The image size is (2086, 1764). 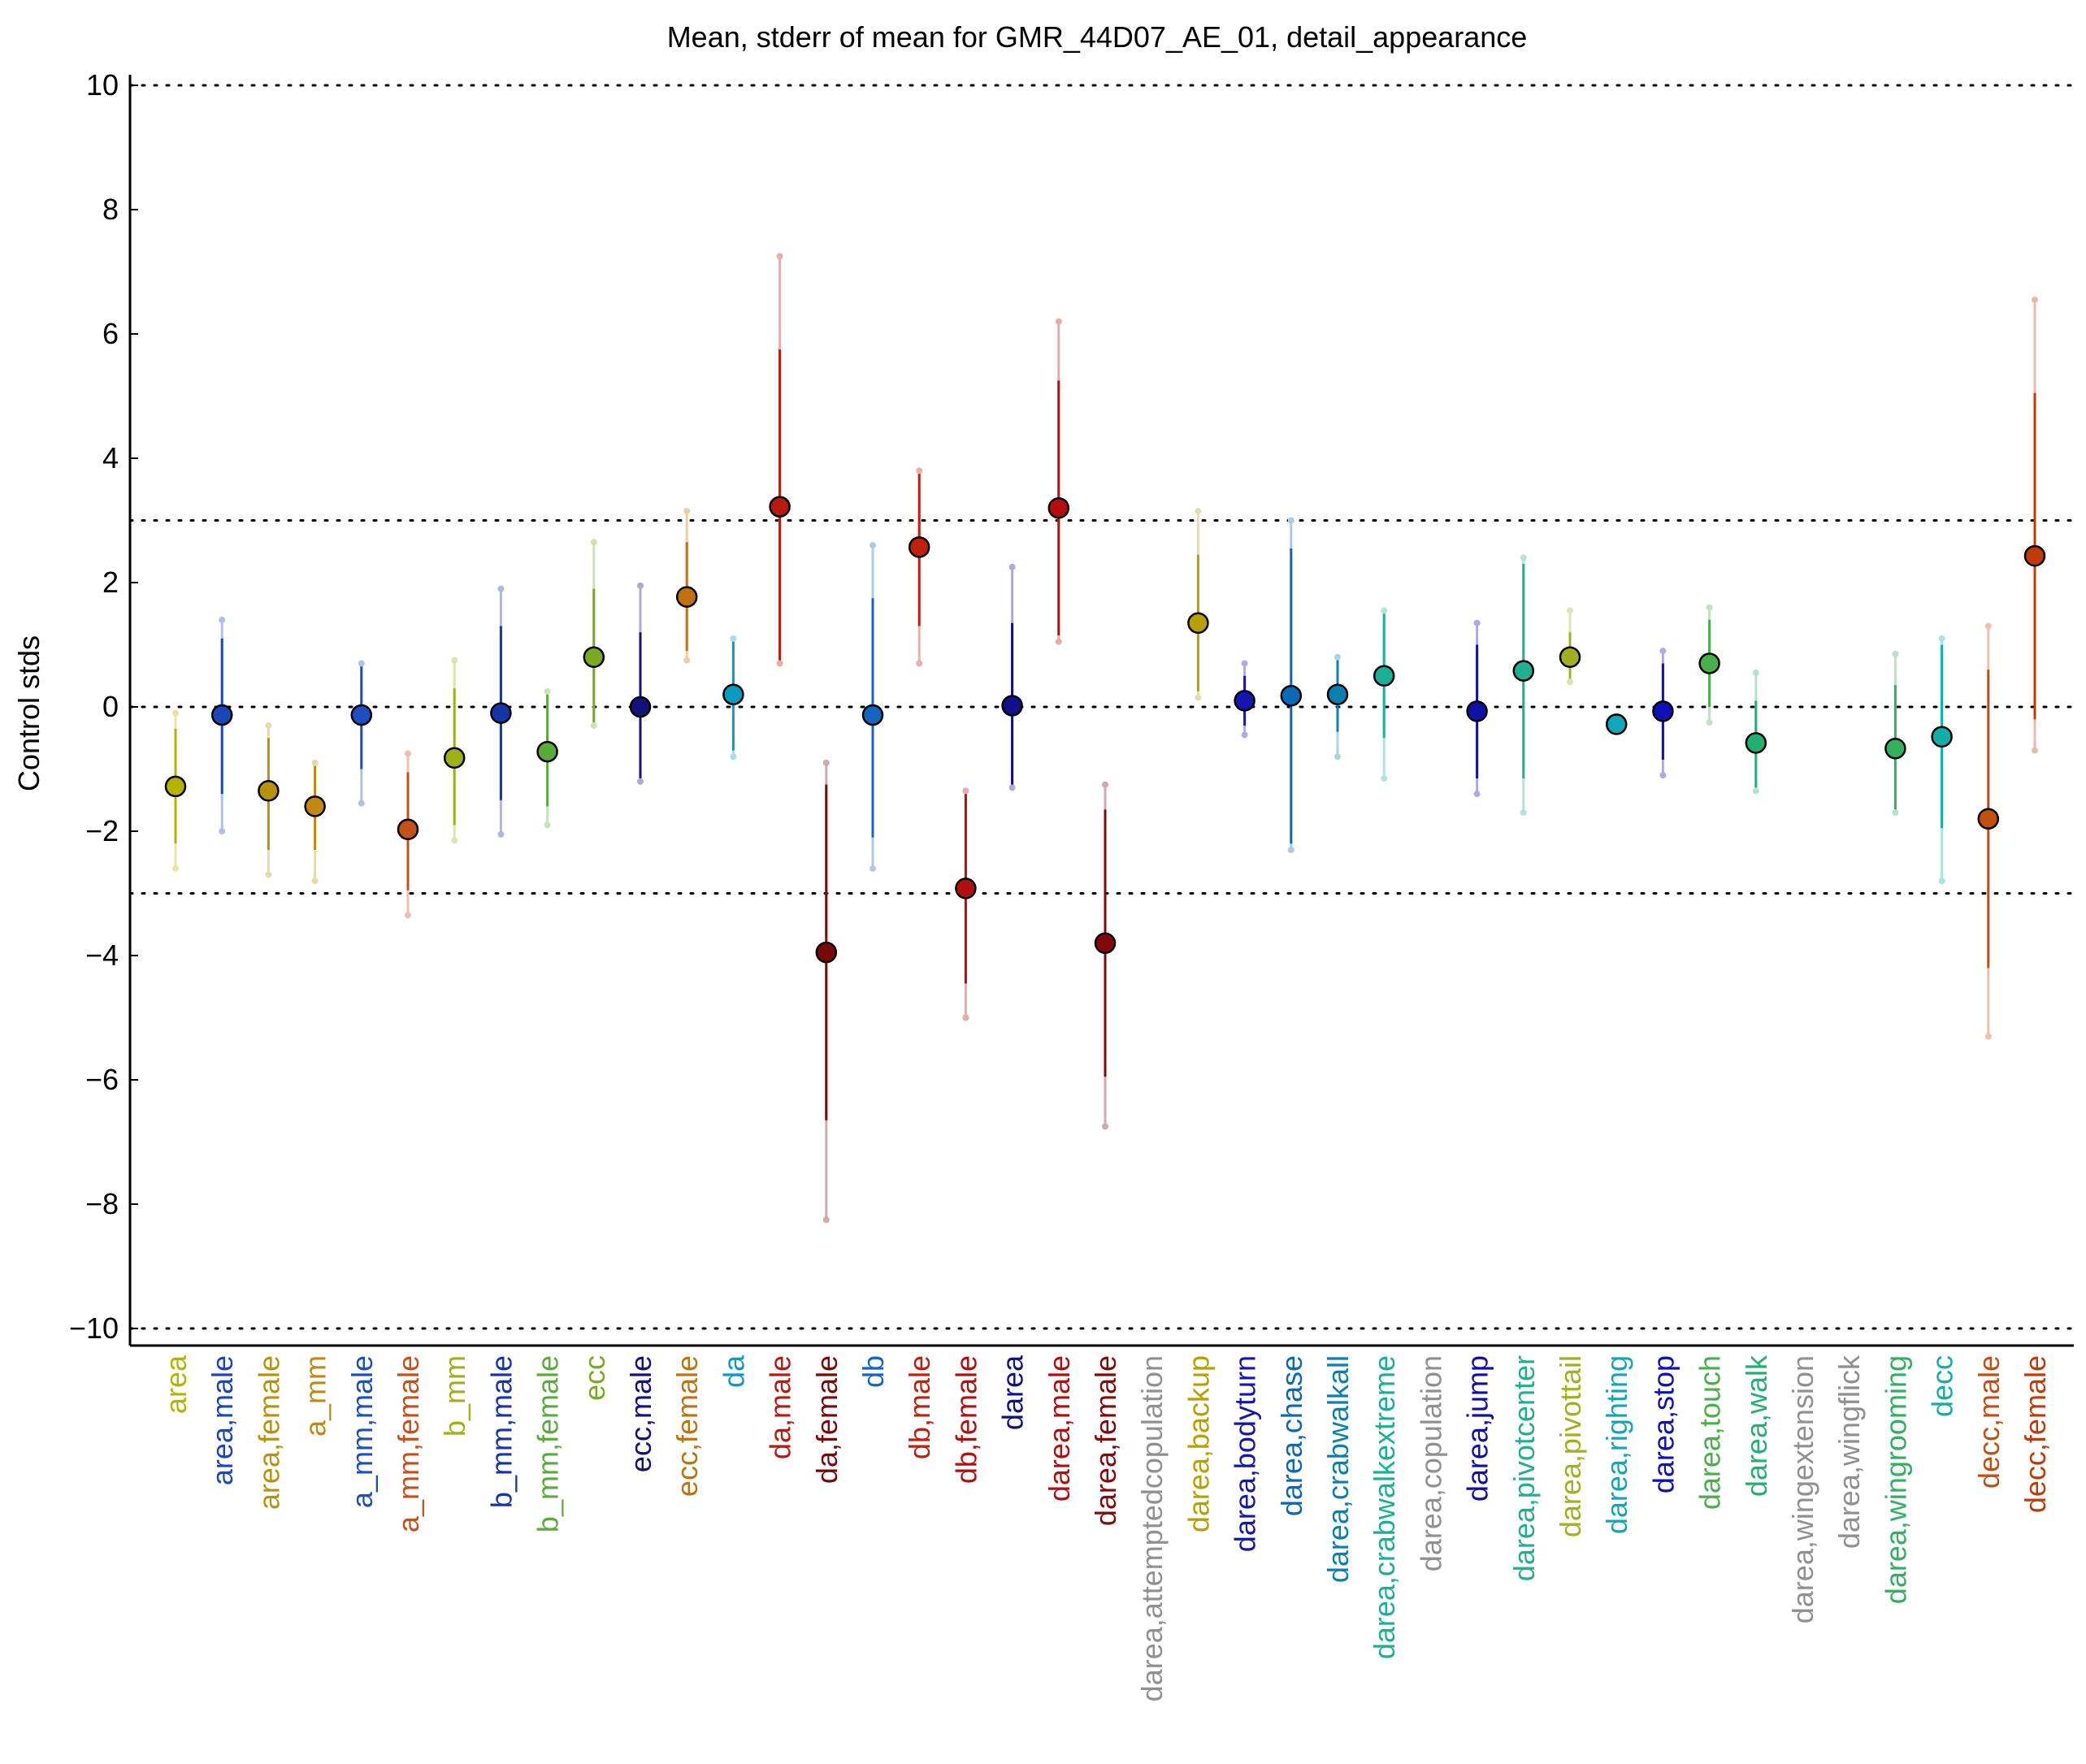 What do you see at coordinates (268, 1432) in the screenshot?
I see `x-tick-label: area,female` at bounding box center [268, 1432].